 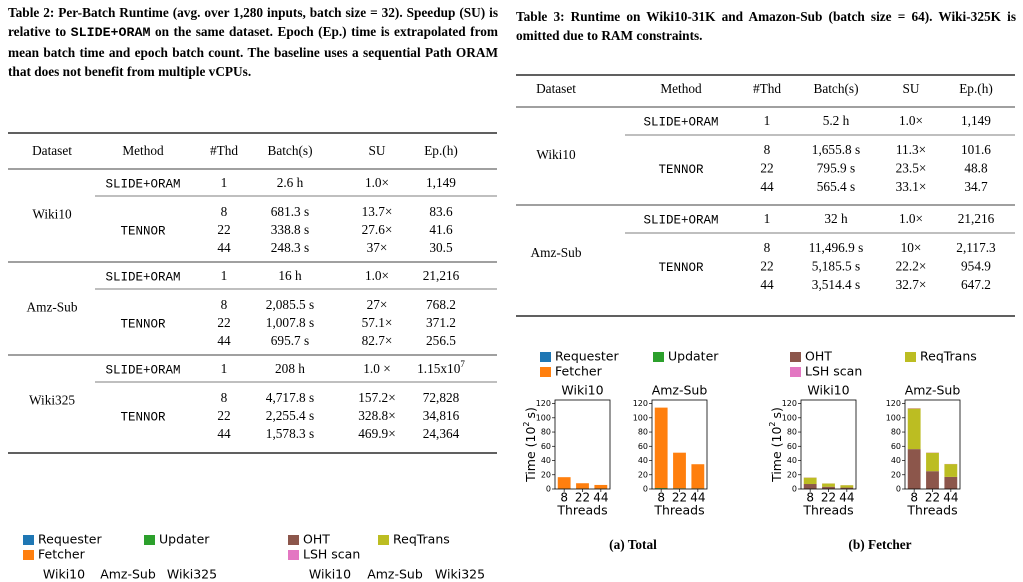 What do you see at coordinates (776, 455) in the screenshot?
I see `y-label-text: Time (10` at bounding box center [776, 455].